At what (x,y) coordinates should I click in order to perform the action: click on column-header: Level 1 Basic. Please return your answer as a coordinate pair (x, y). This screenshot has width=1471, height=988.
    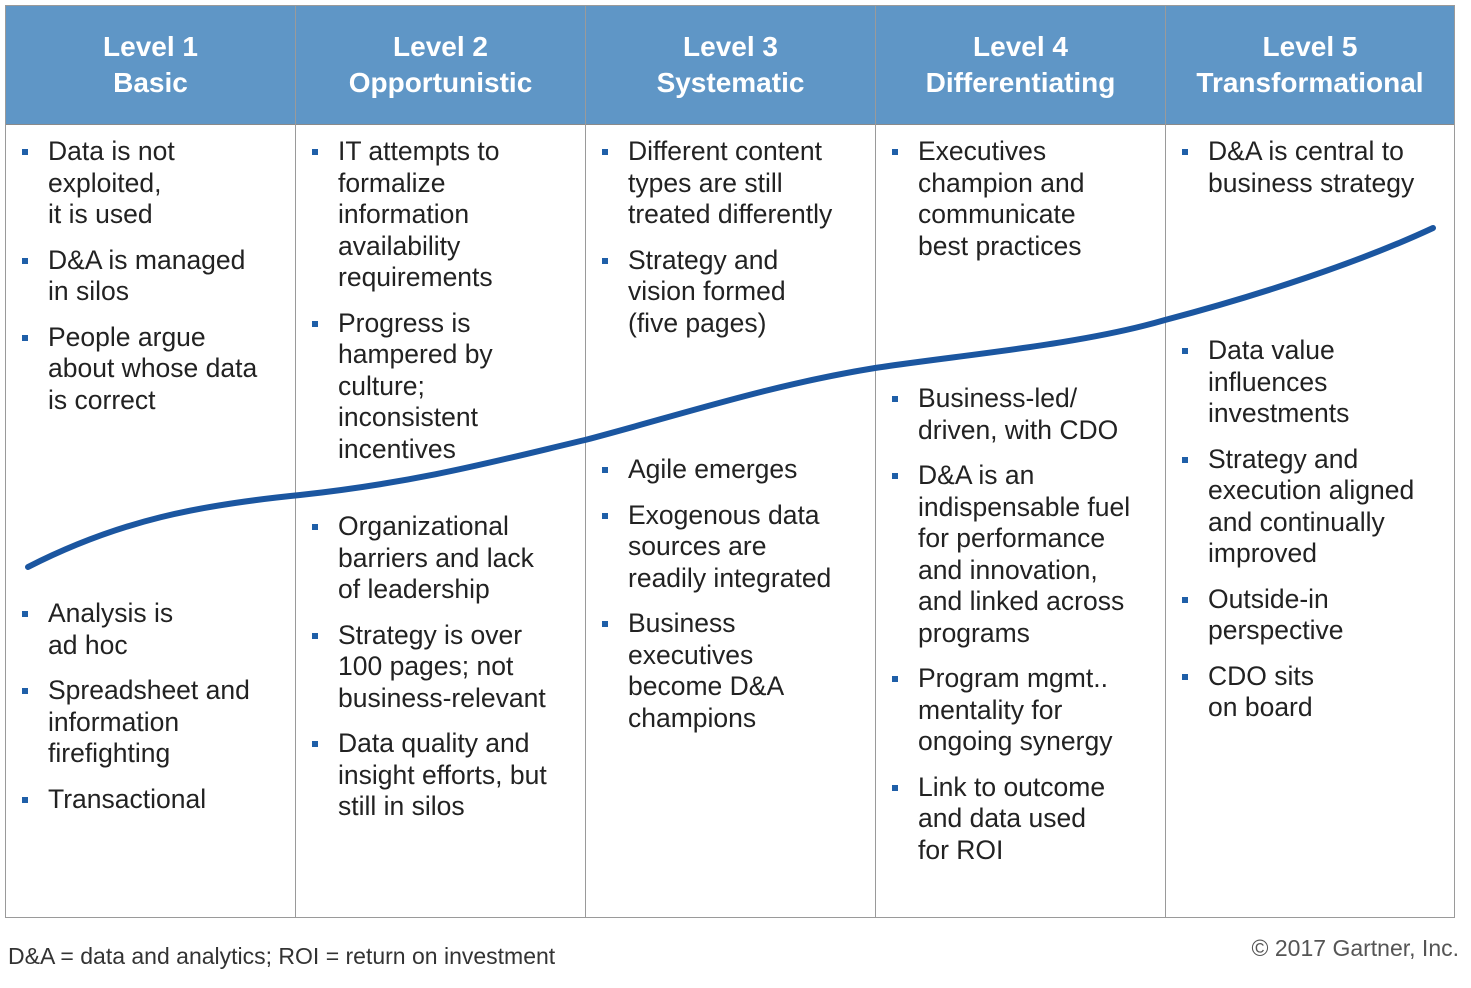
    Looking at the image, I should click on (150, 65).